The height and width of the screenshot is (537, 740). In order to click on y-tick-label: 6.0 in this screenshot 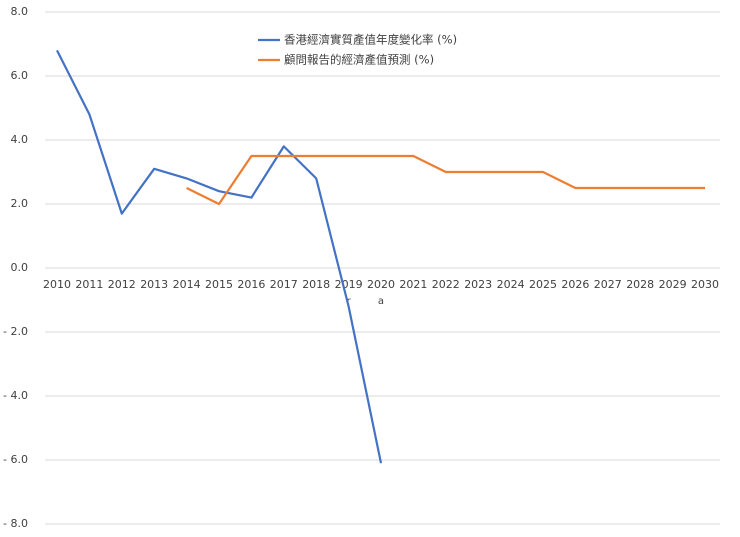, I will do `click(20, 75)`.